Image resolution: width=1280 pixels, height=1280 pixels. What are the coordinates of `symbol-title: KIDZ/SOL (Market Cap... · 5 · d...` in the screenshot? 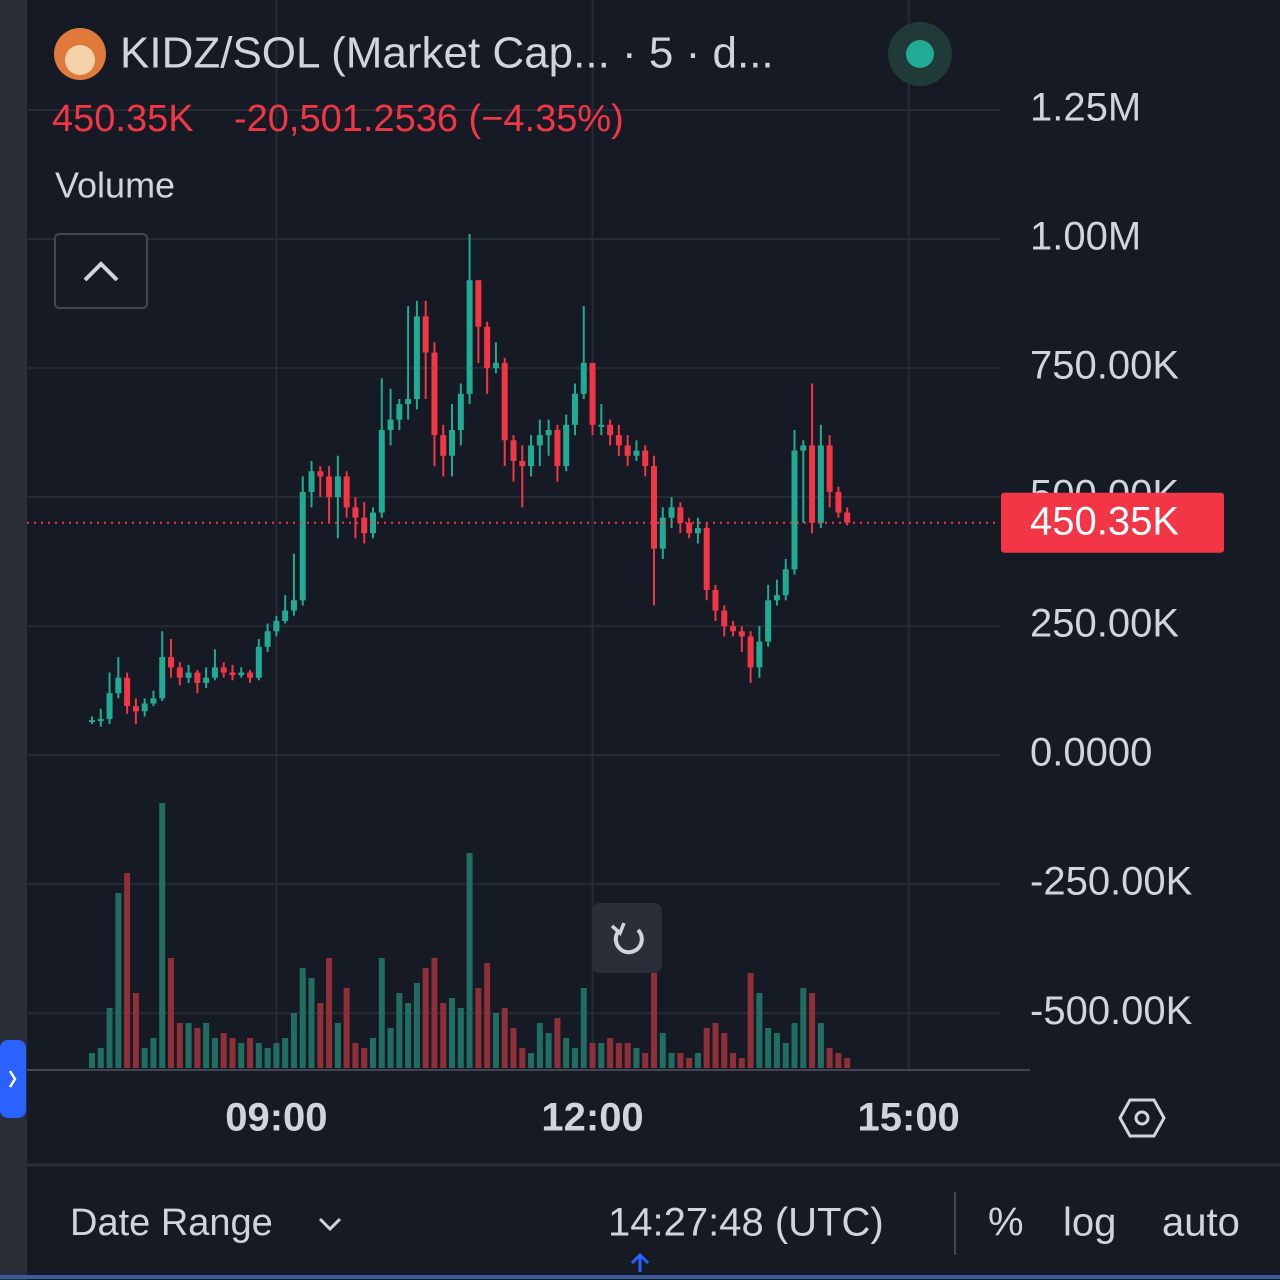 It's located at (447, 53).